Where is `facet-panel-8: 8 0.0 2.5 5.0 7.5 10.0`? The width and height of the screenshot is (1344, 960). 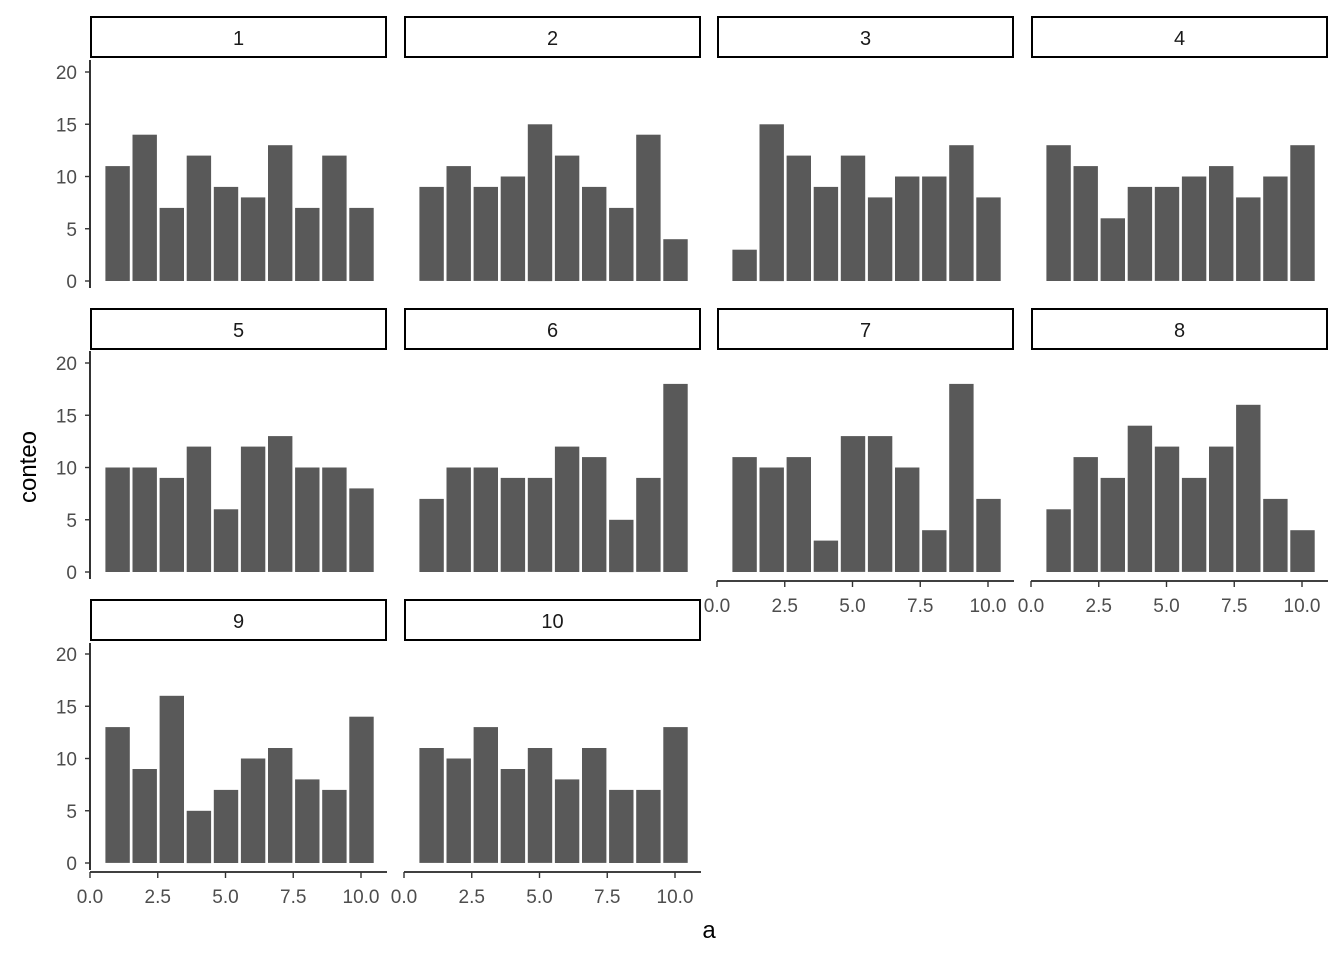
facet-panel-8: 8 0.0 2.5 5.0 7.5 10.0 is located at coordinates (1173, 462).